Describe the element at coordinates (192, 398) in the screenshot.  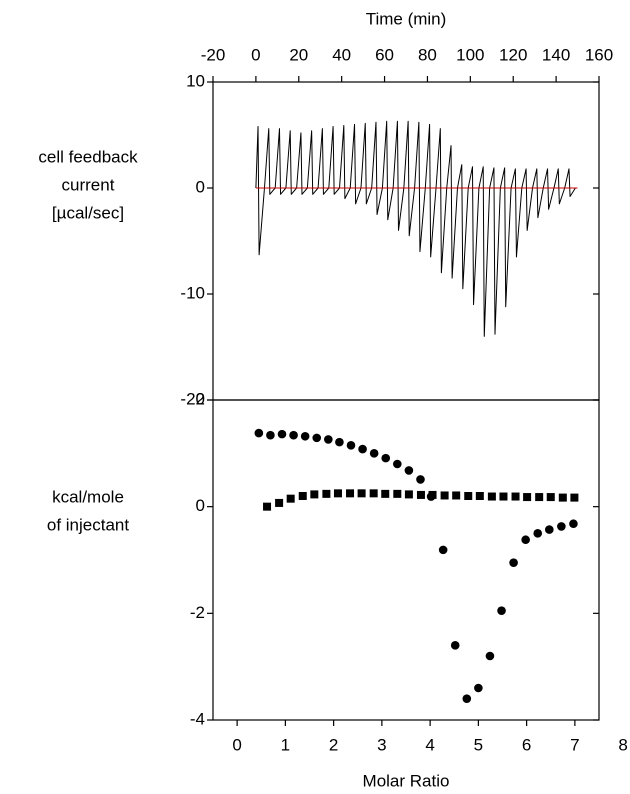
I see `y-tick-label: -20` at that location.